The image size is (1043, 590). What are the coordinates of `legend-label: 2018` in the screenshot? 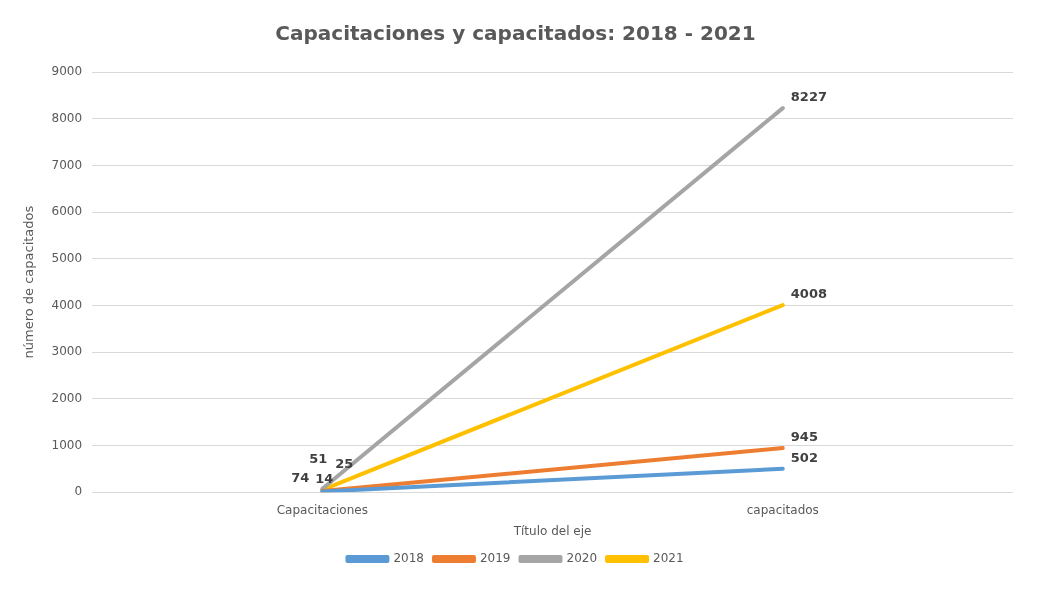 It's located at (408, 558).